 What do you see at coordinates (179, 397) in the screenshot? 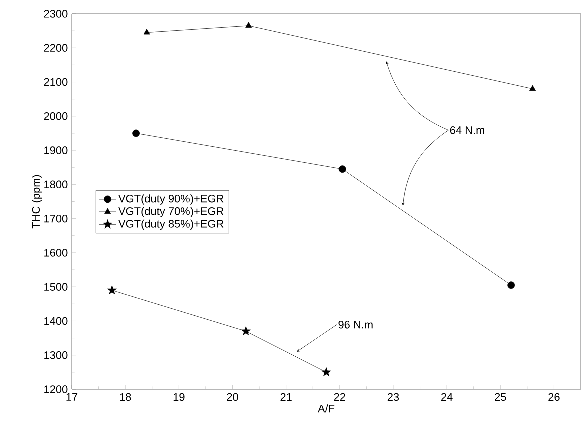
I see `x-tick-label: 19` at bounding box center [179, 397].